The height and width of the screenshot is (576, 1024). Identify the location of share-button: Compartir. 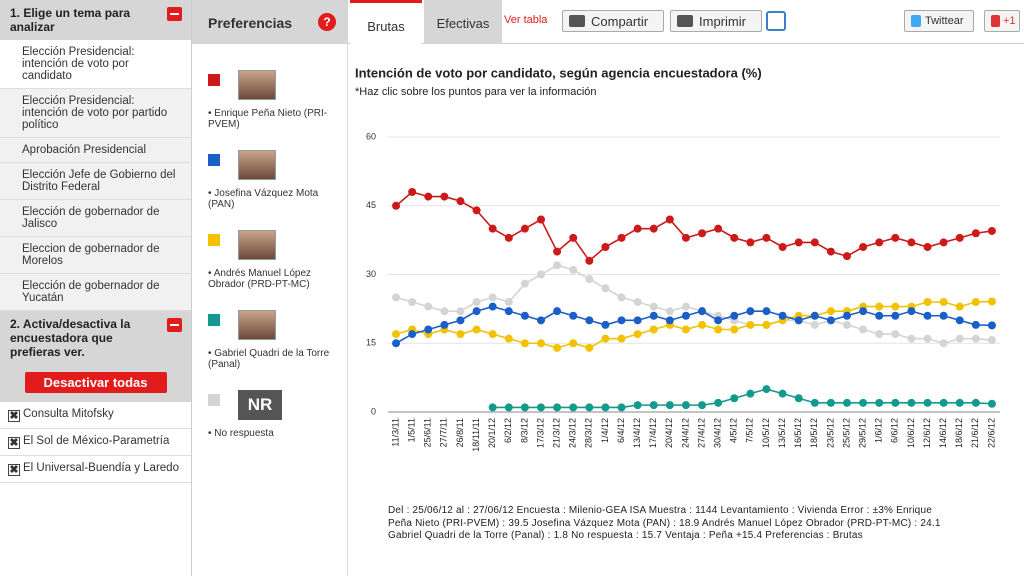
(613, 21).